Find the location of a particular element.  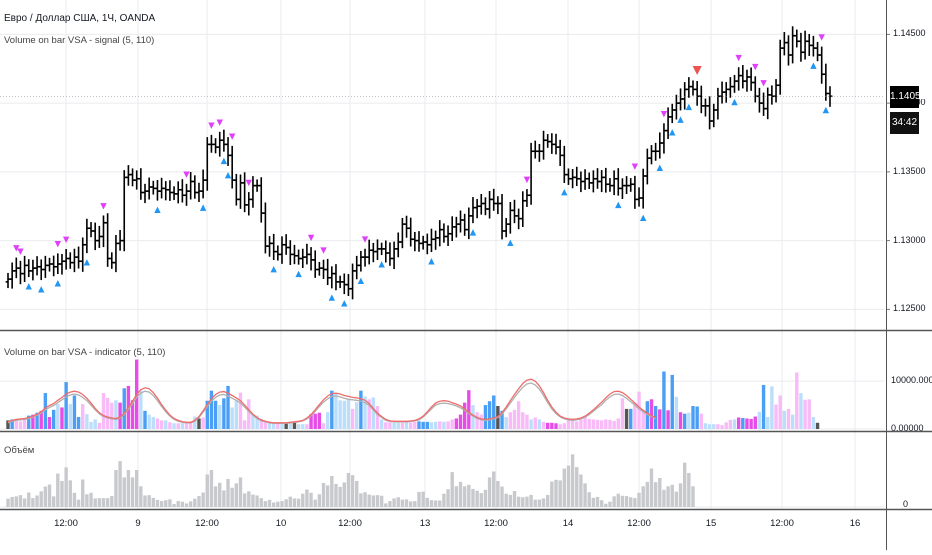

time-tick-label: 12:00 is located at coordinates (350, 523).